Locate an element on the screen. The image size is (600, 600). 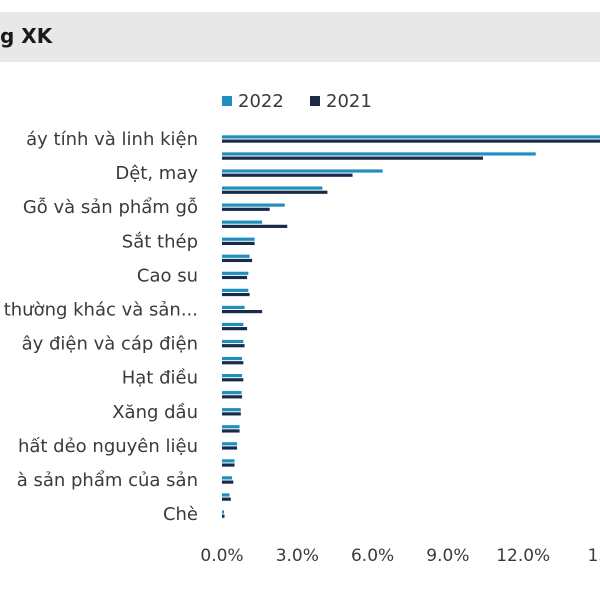
category-label: à sản phẩm của sản is located at coordinates (107, 480).